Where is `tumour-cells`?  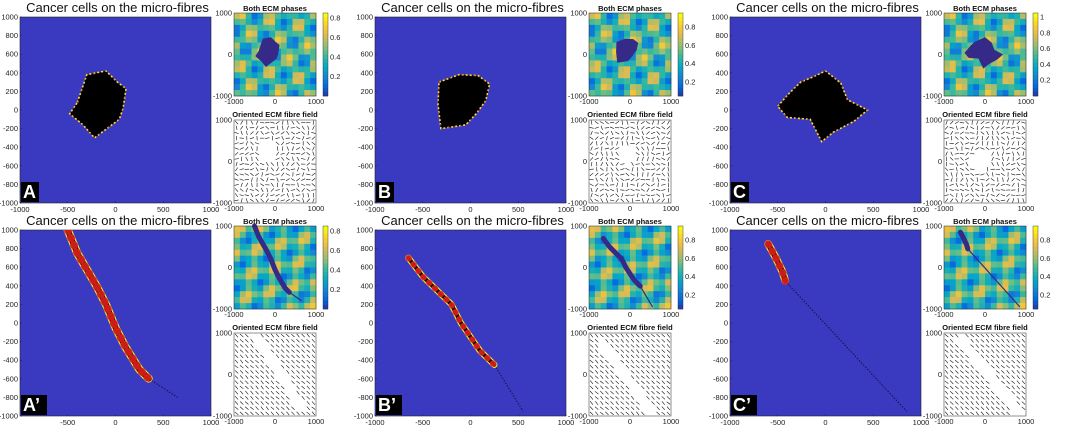 tumour-cells is located at coordinates (822, 106).